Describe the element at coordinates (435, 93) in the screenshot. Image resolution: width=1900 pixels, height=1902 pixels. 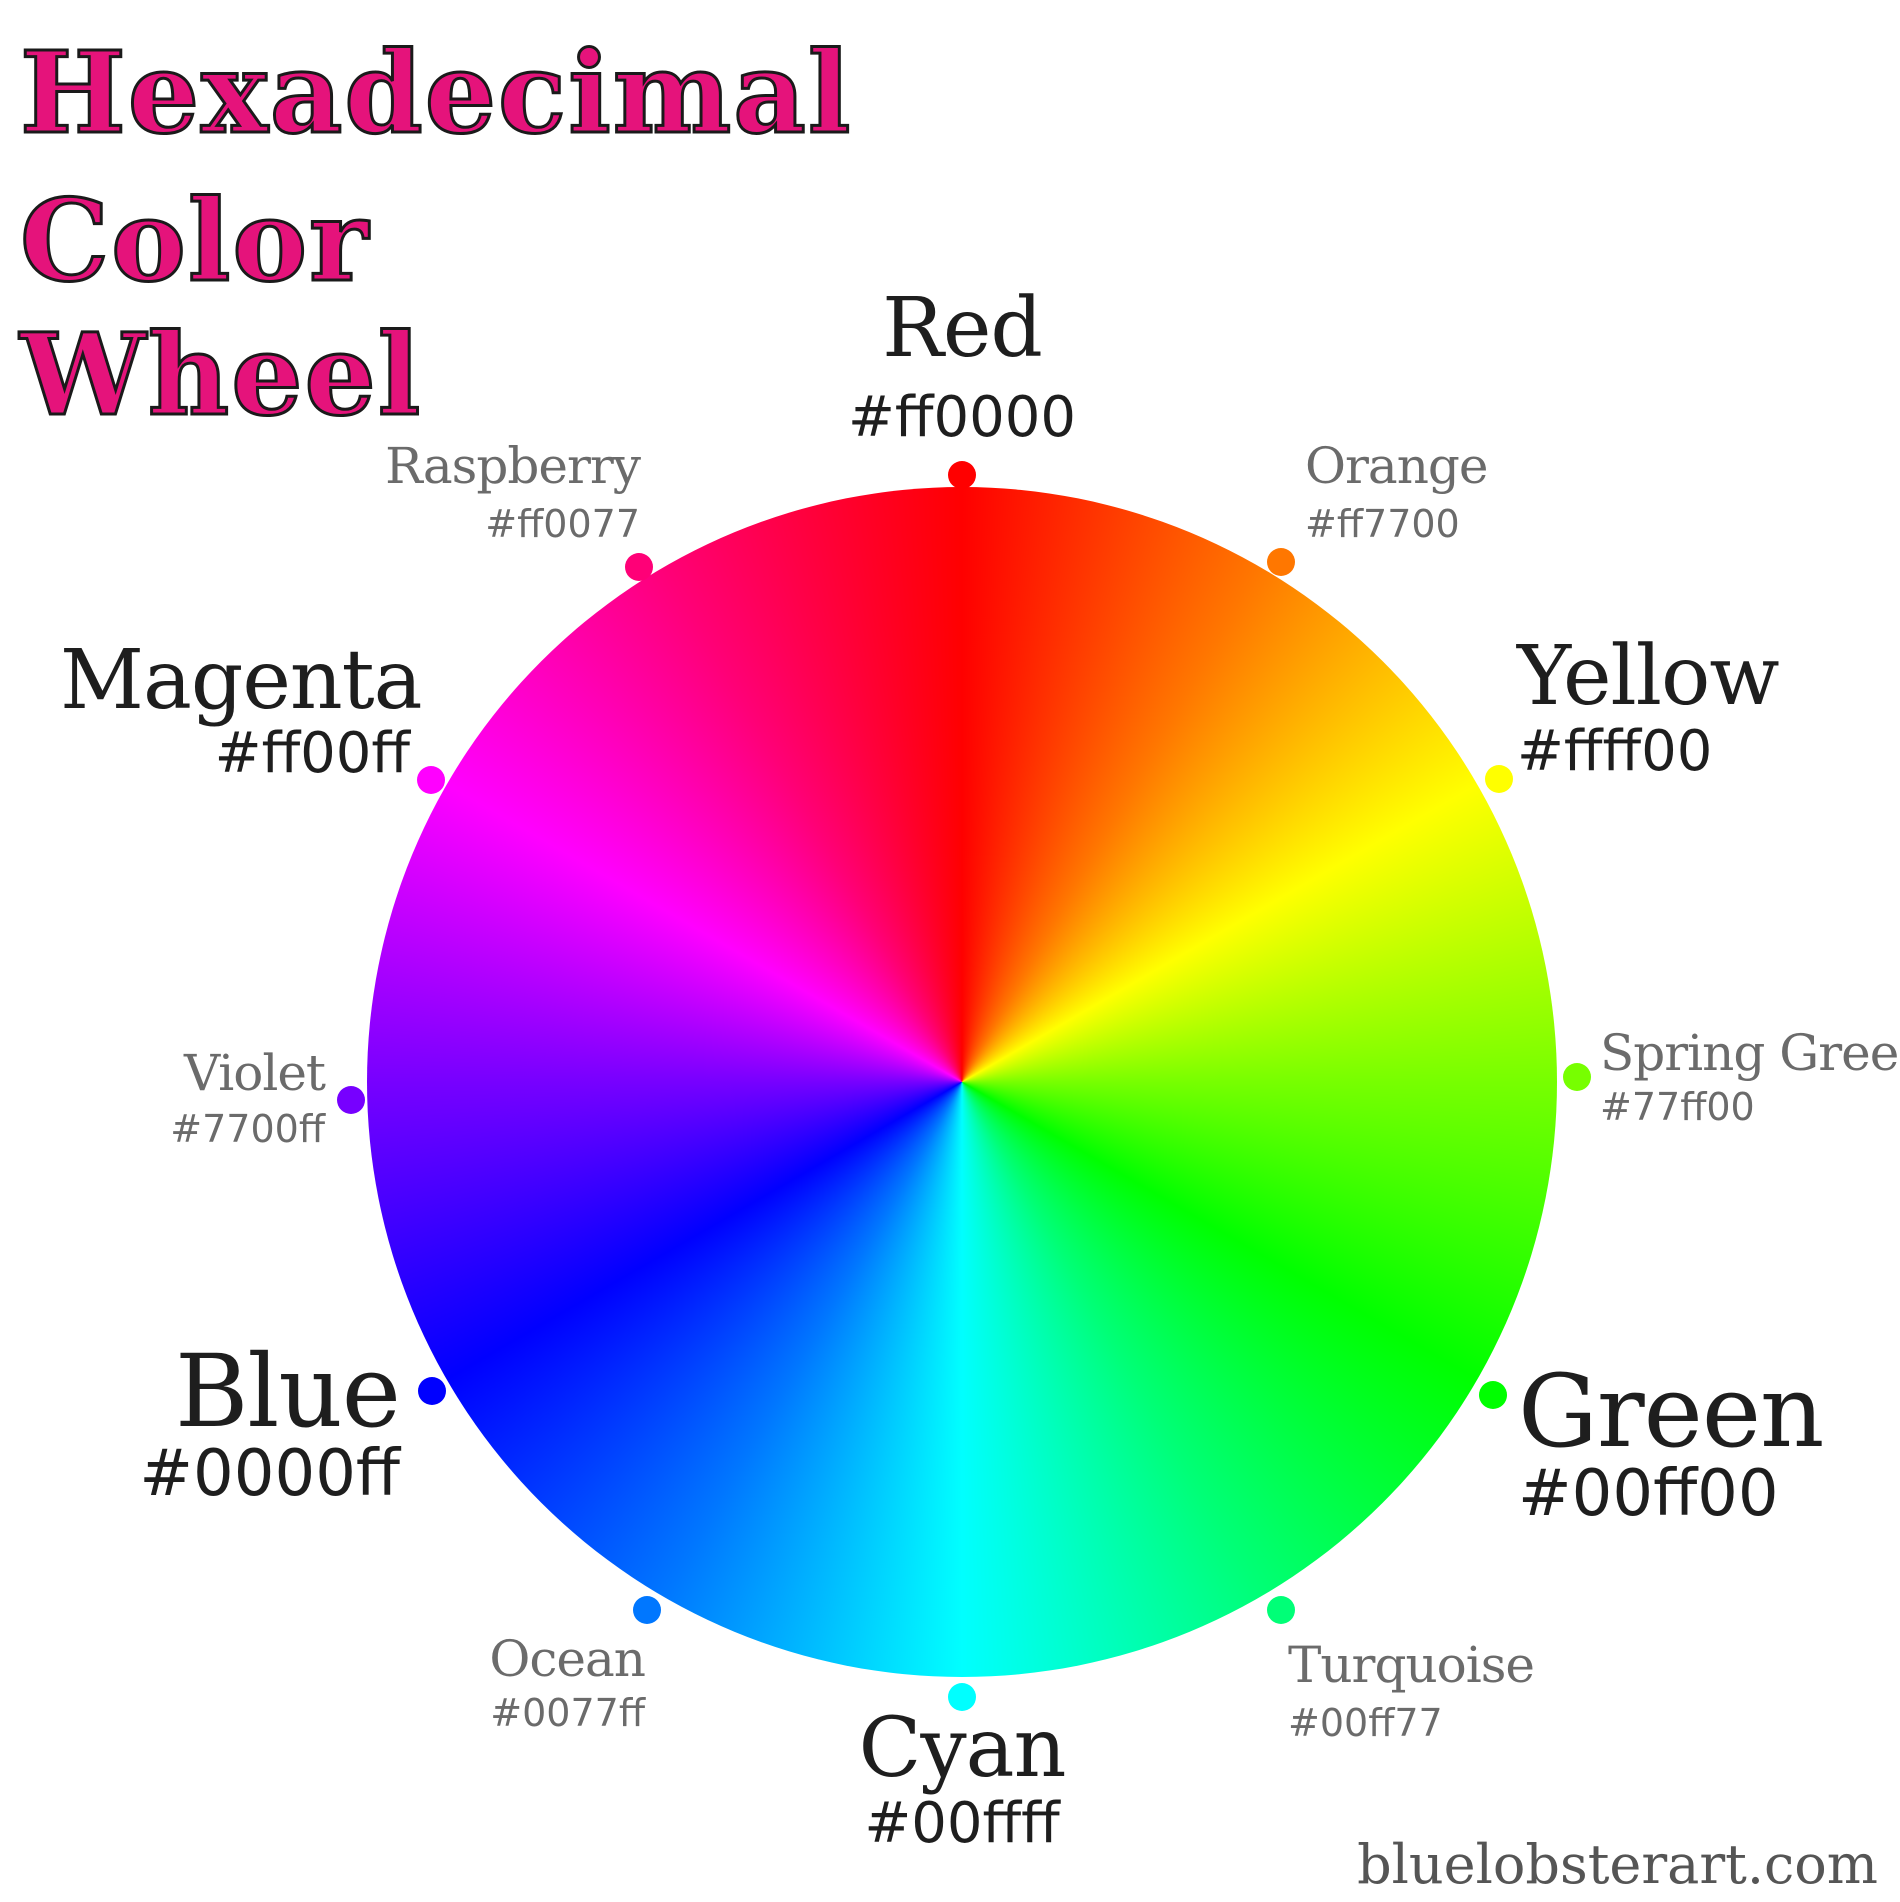
I see `title-line-1: Hexadecimal` at that location.